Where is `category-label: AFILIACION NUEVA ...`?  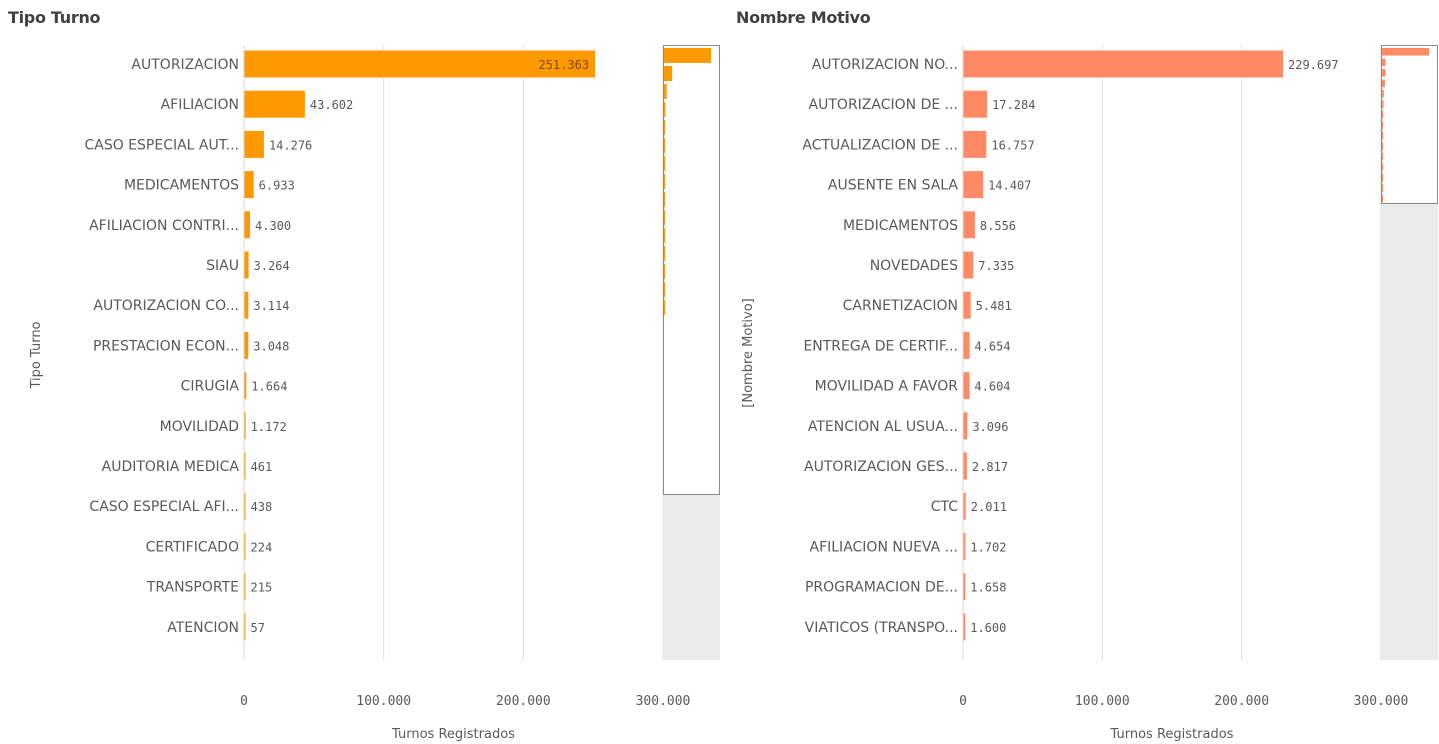
category-label: AFILIACION NUEVA ... is located at coordinates (884, 547).